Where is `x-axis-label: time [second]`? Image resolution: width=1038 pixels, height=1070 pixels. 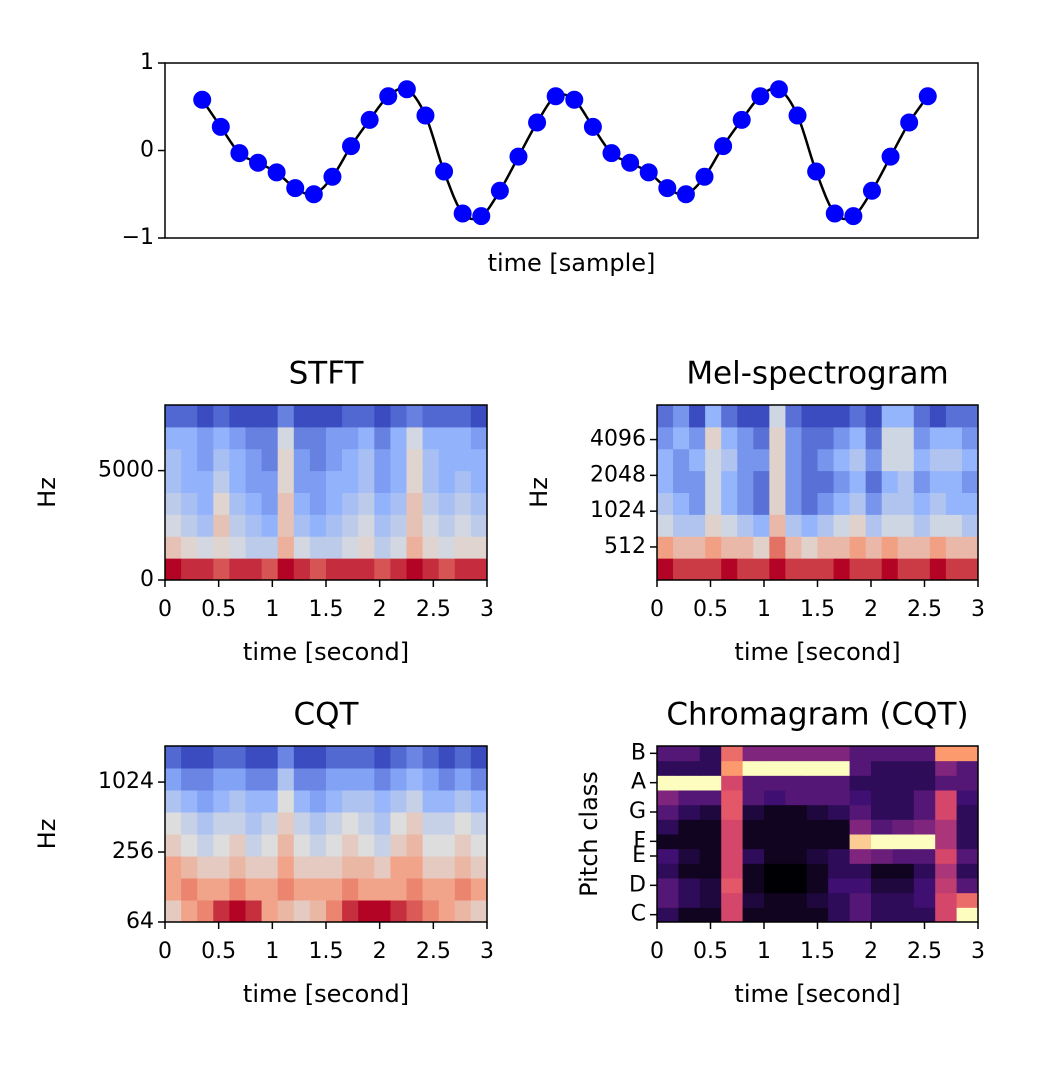
x-axis-label: time [second] is located at coordinates (326, 652).